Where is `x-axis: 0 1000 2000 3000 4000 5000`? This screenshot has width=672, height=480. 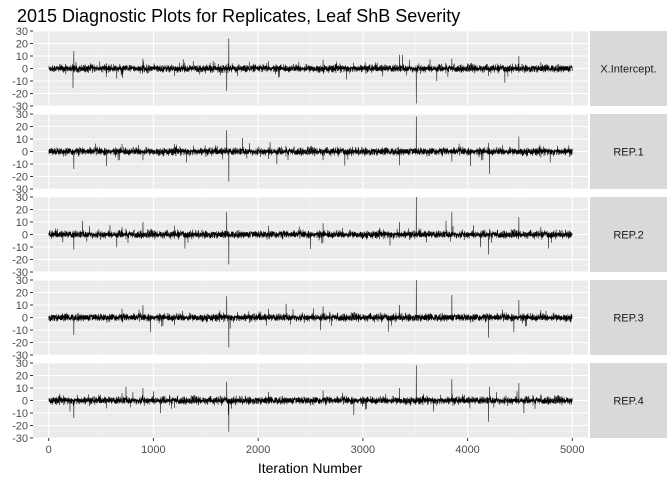 x-axis: 0 1000 2000 3000 4000 5000 is located at coordinates (315, 447).